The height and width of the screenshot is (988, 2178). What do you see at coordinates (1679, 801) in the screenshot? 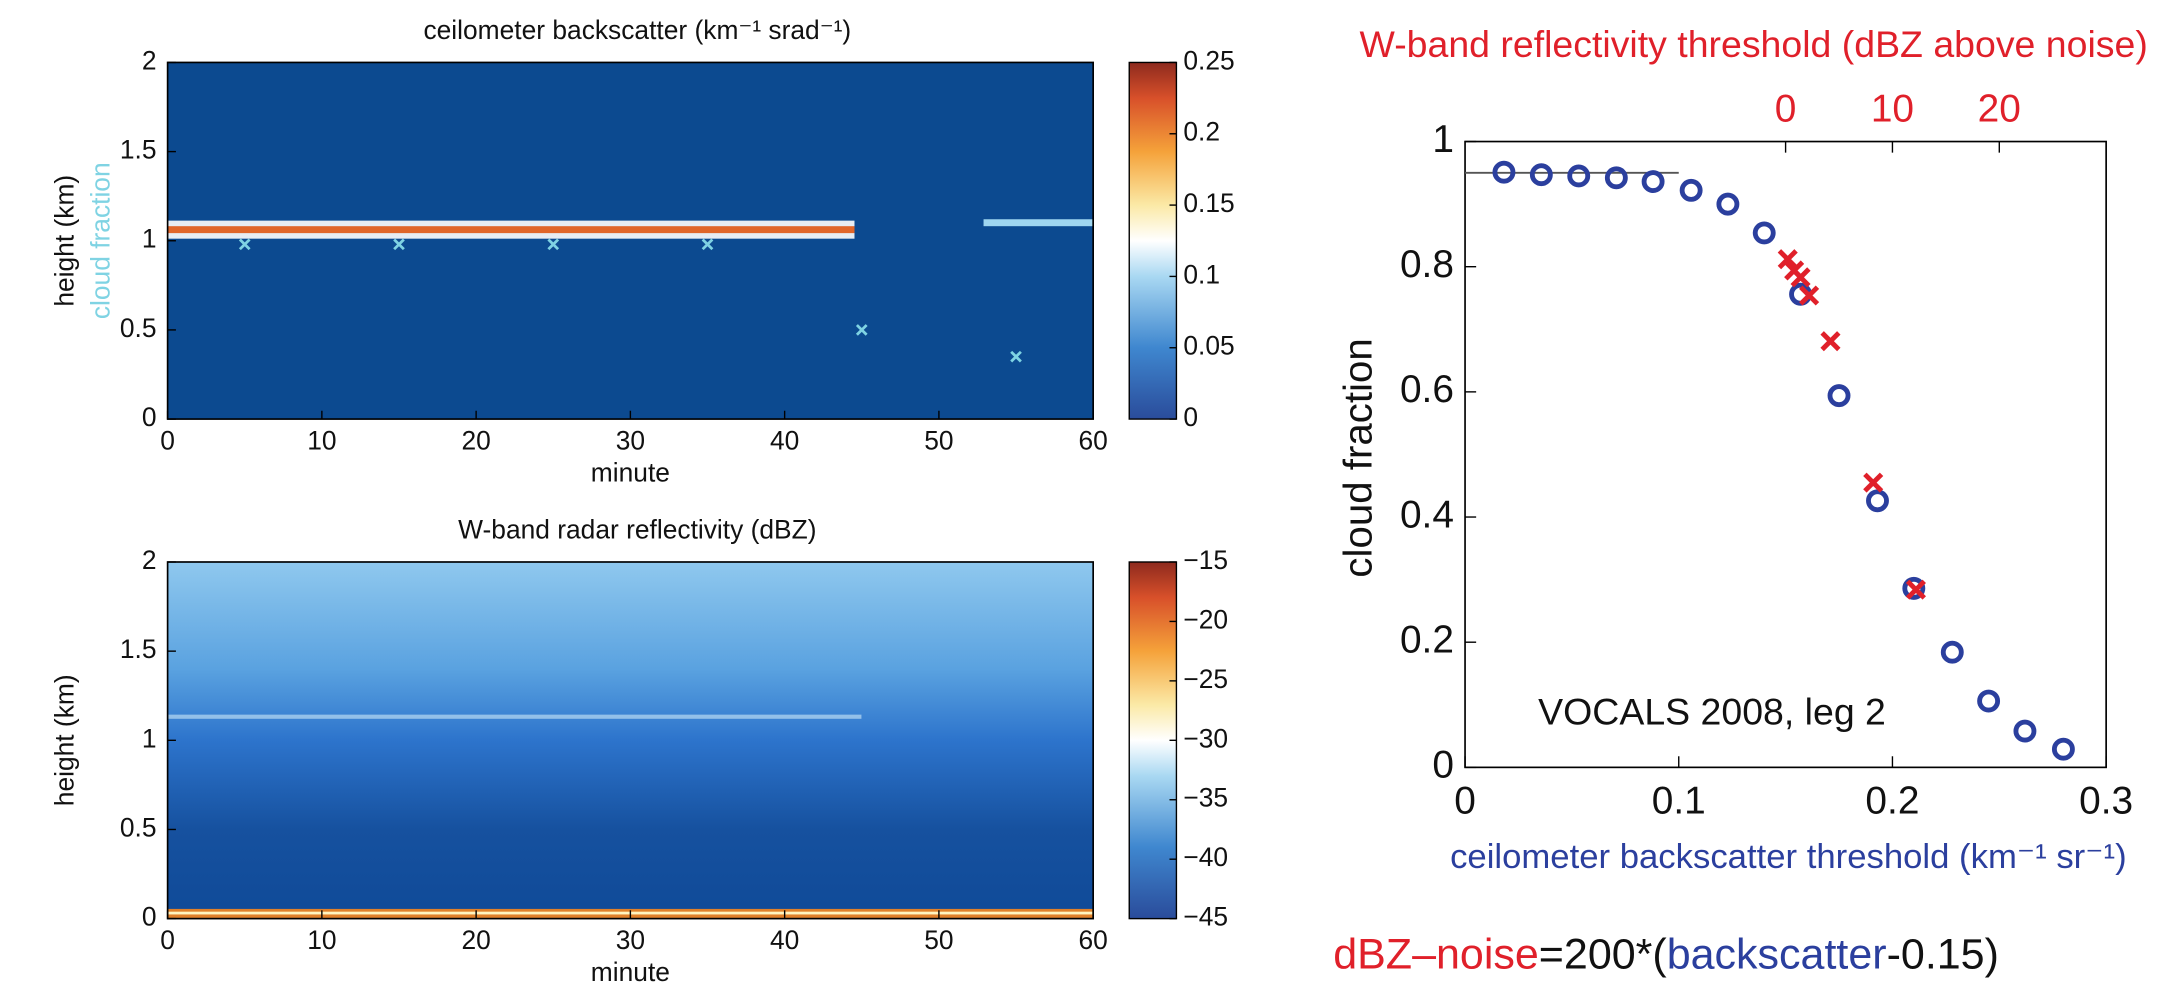
I see `x-tick-label: 0.1` at bounding box center [1679, 801].